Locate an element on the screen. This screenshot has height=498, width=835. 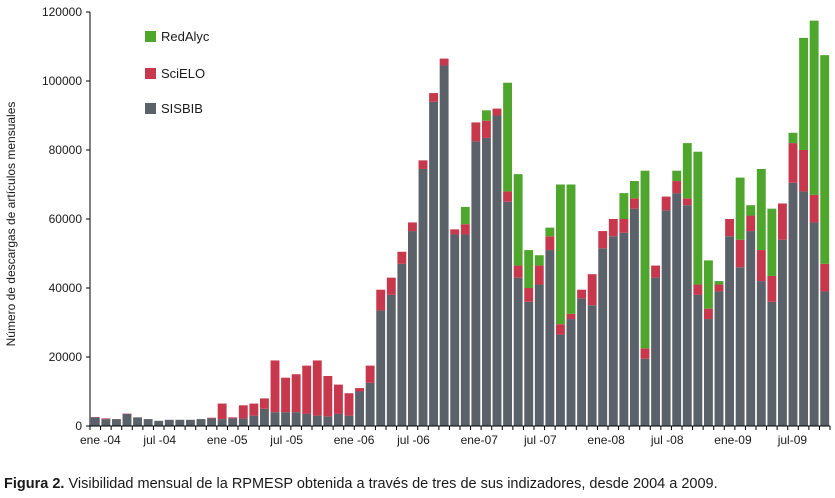
x-tick-label: ene-09 is located at coordinates (733, 440).